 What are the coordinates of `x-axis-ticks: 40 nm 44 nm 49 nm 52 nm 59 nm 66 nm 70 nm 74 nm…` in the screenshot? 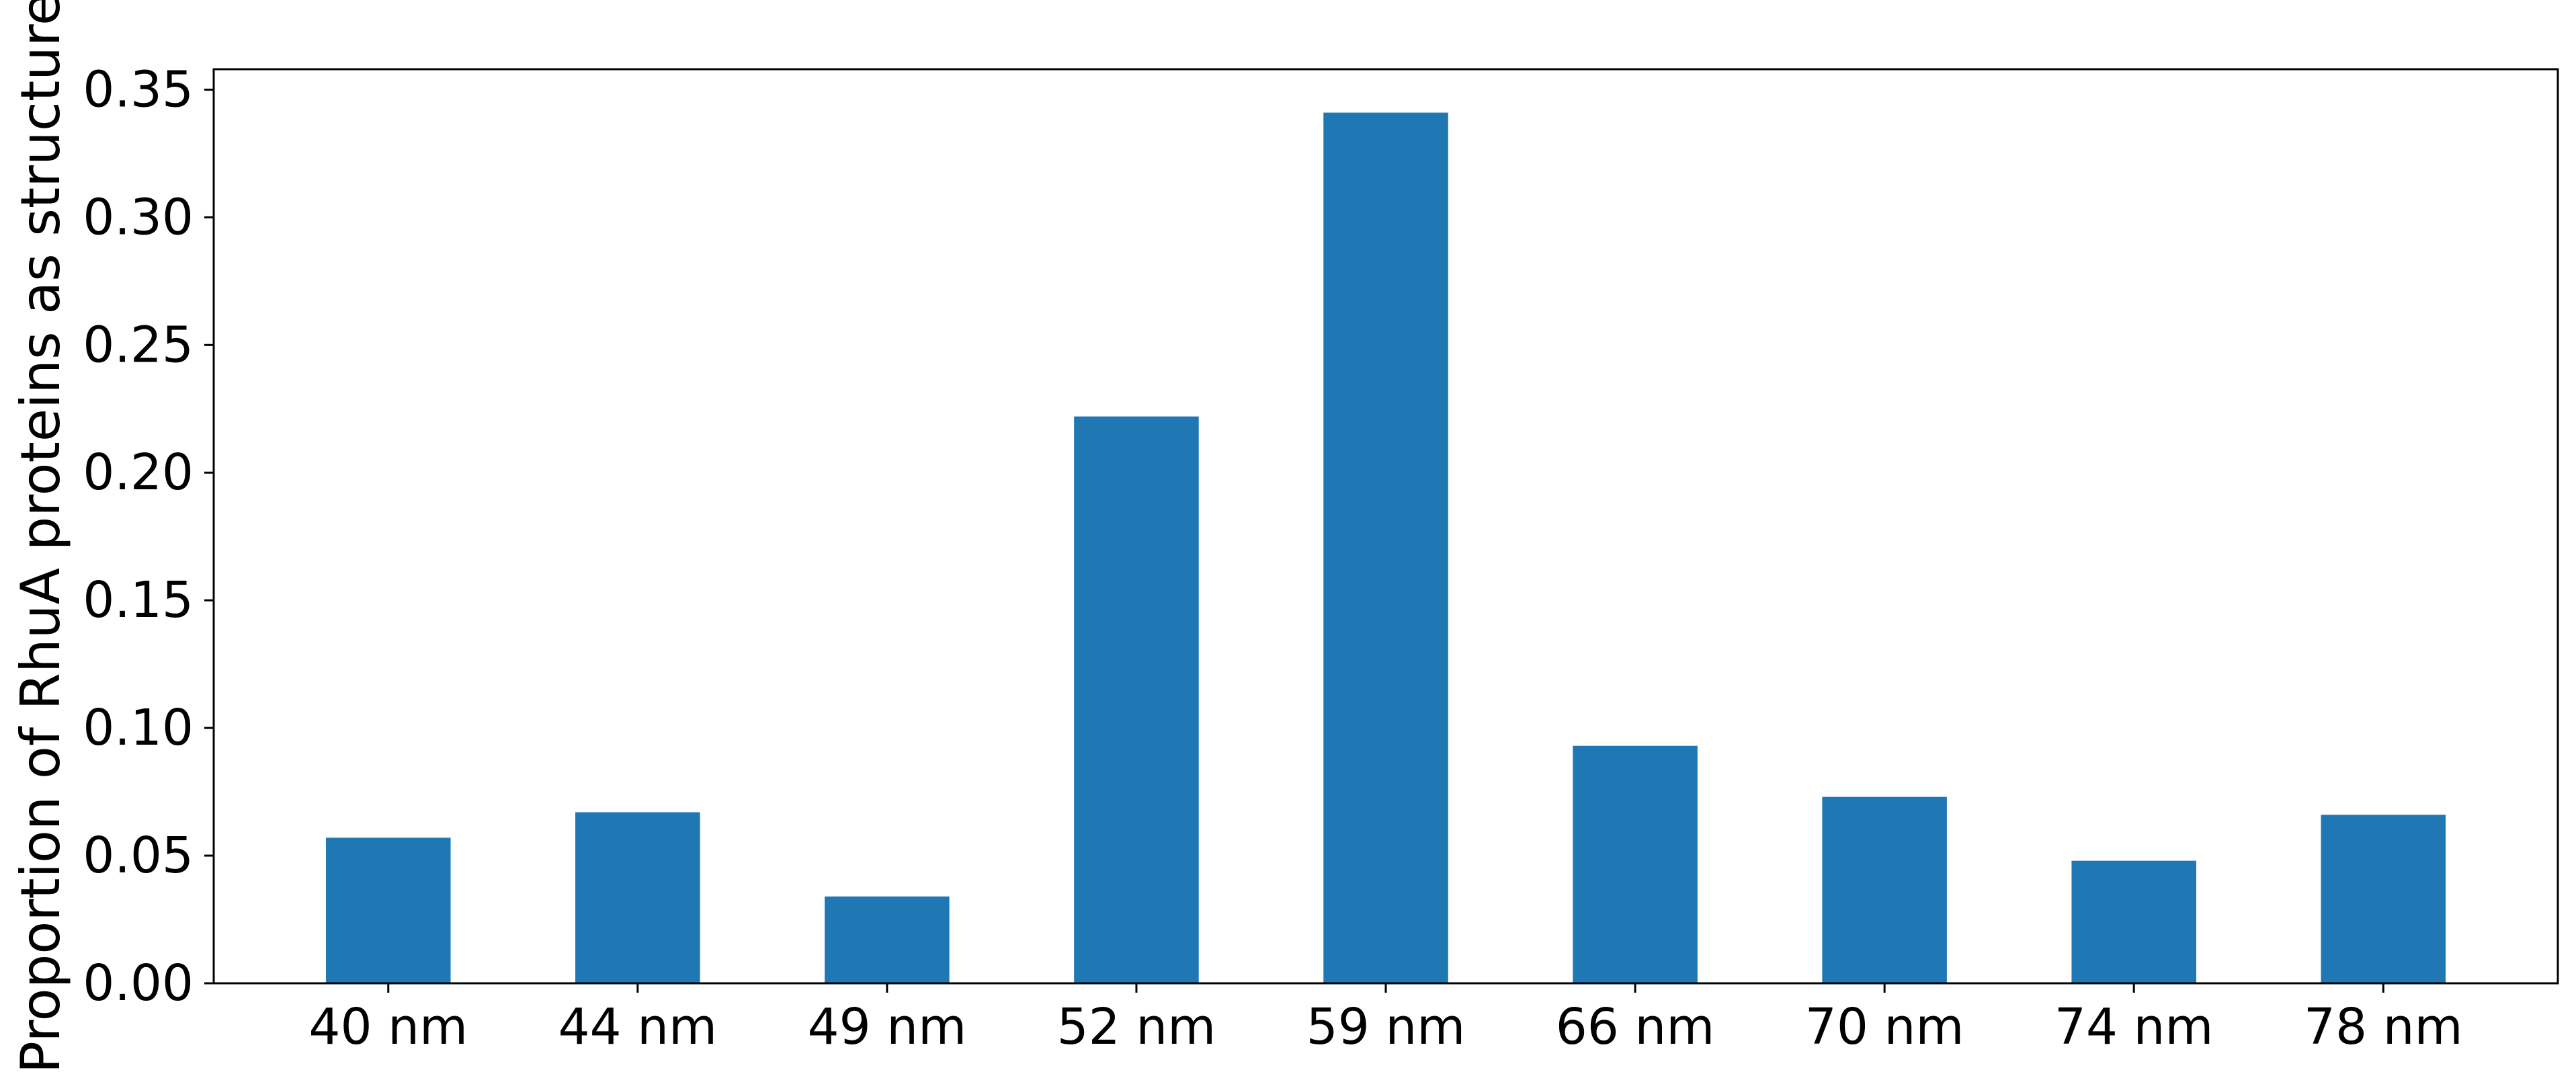 It's located at (1385, 1019).